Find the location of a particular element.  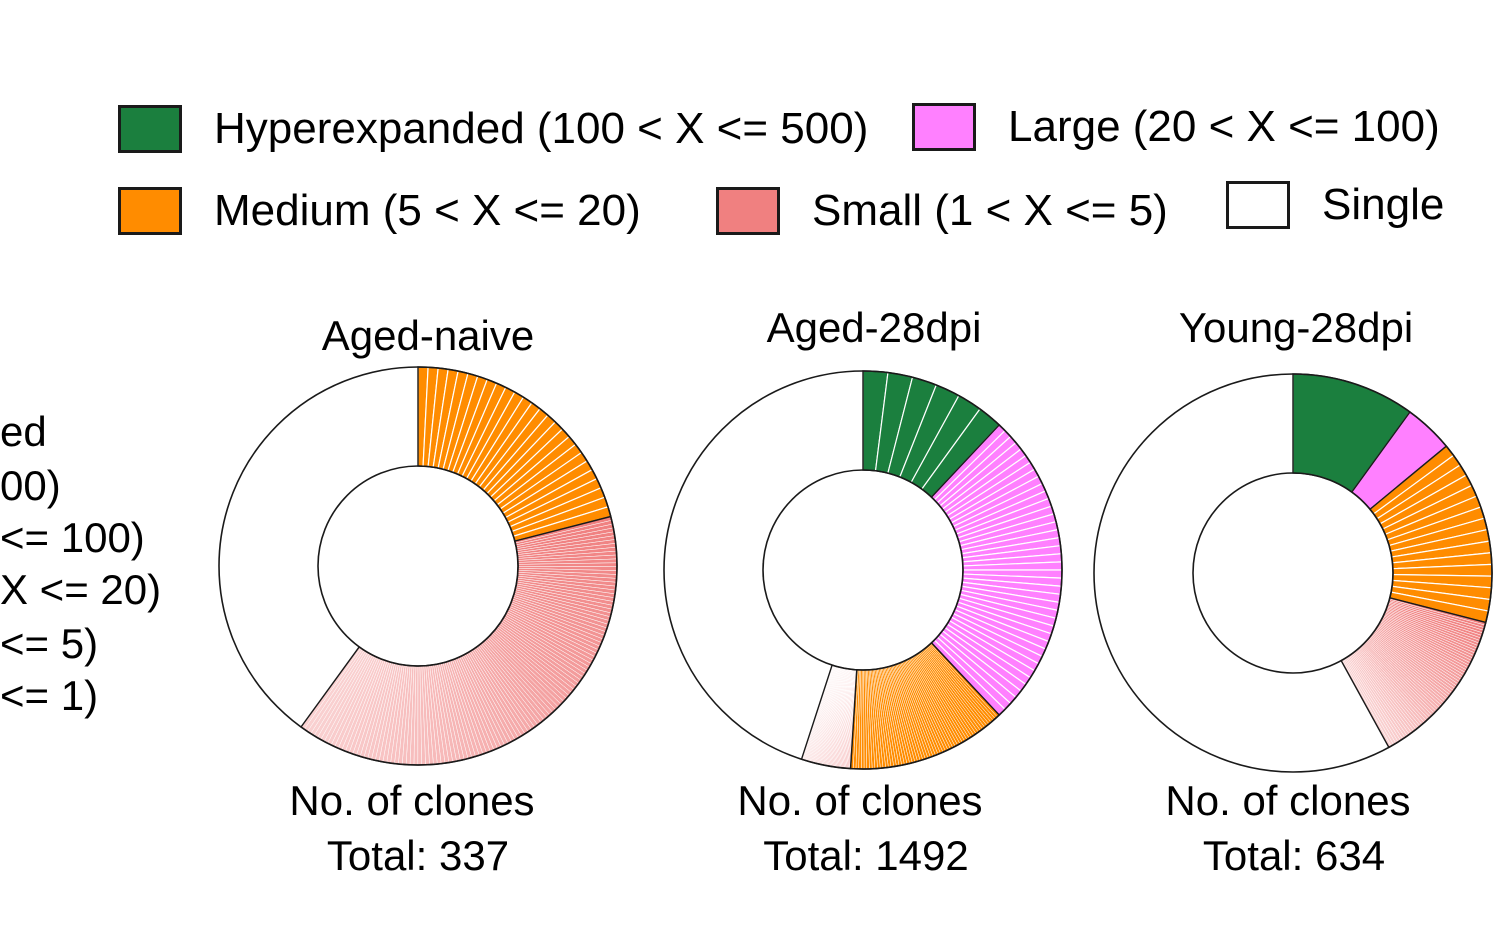

donut-aged-28dpi is located at coordinates (863, 570).